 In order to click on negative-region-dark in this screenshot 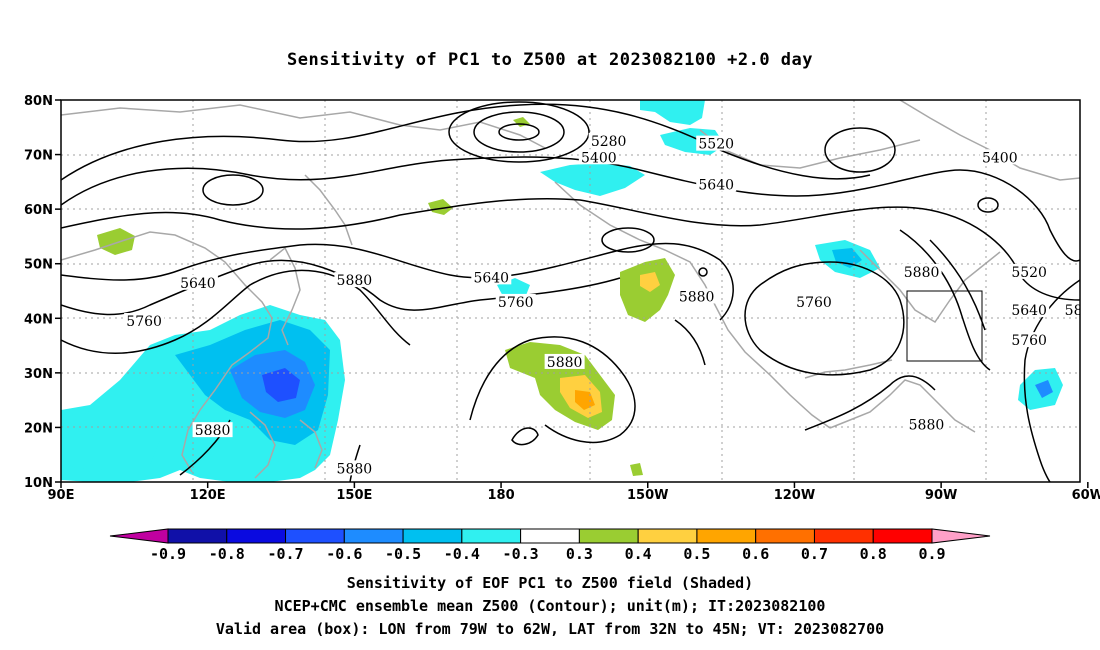, I will do `click(281, 385)`.